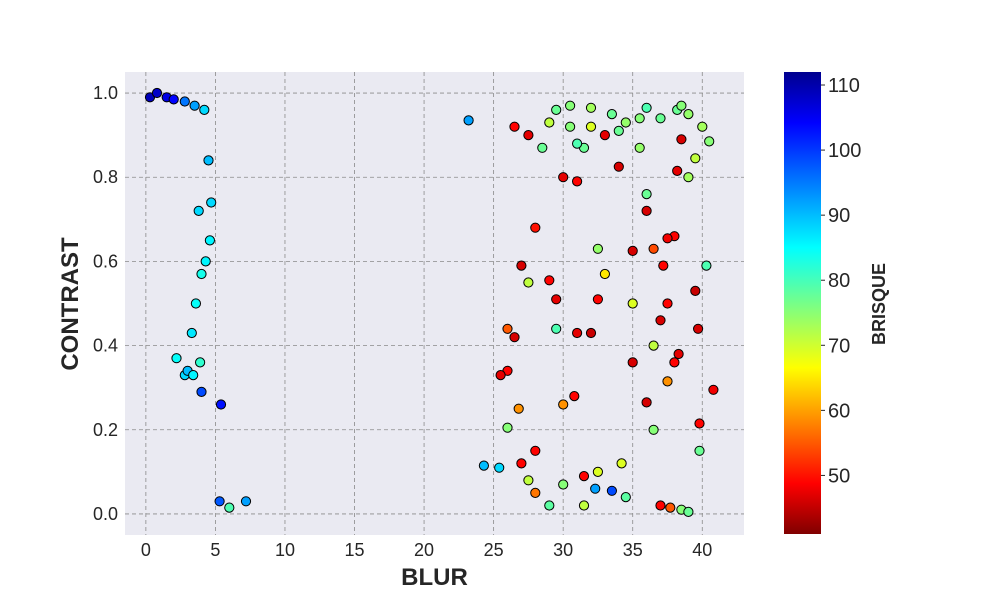  I want to click on colorbar, so click(802, 303).